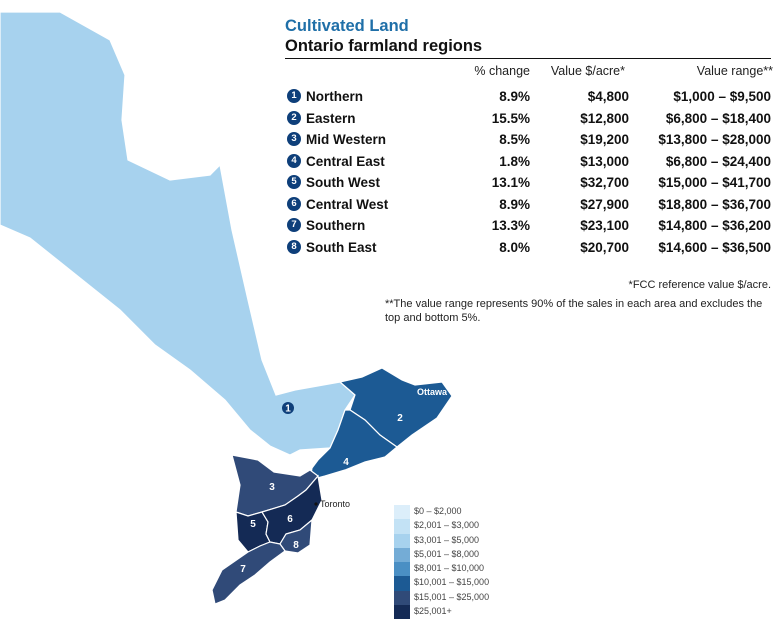 The image size is (781, 630). I want to click on table-row: 5 South West 13.1% $32,700 $15,000 – $41,700, so click(530, 184).